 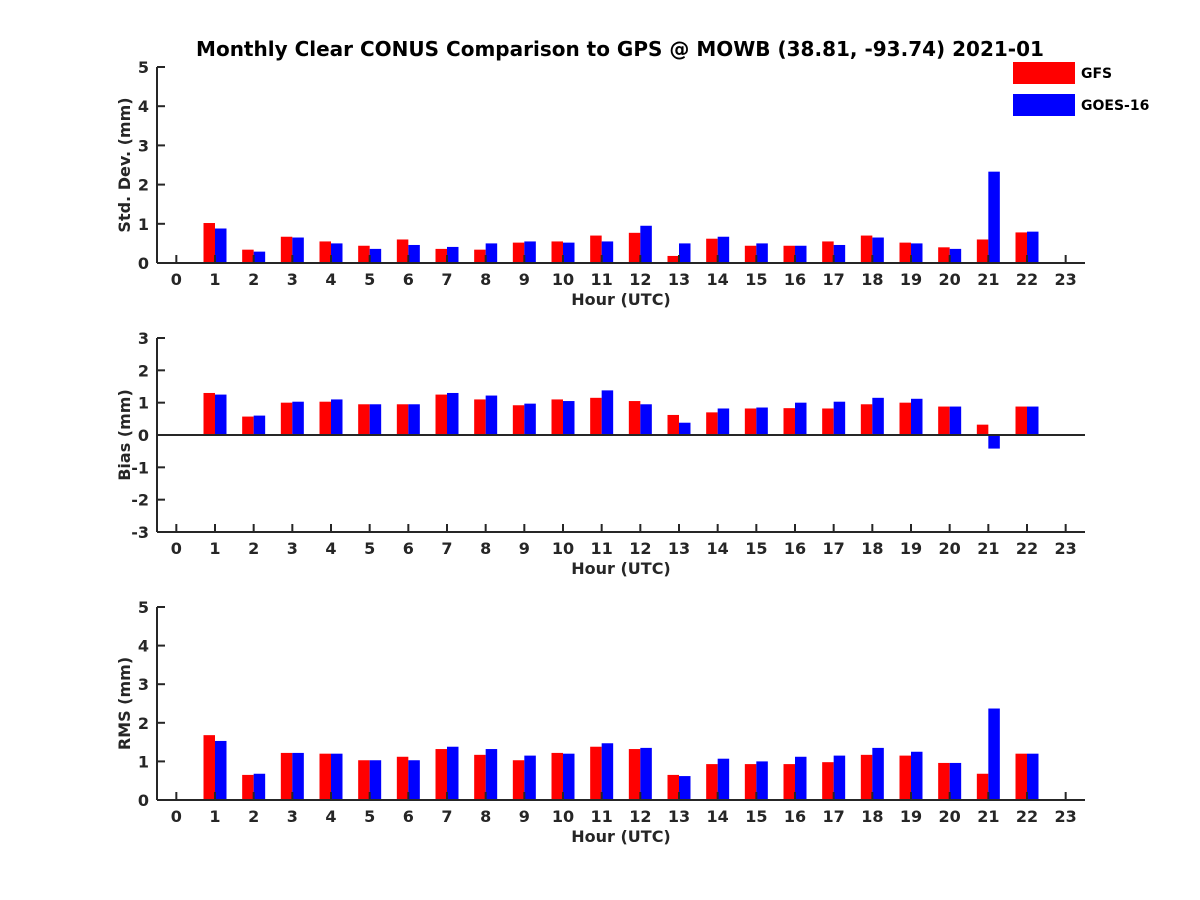 I want to click on legend-label-goes-16: GOES-16, so click(x=1115, y=106).